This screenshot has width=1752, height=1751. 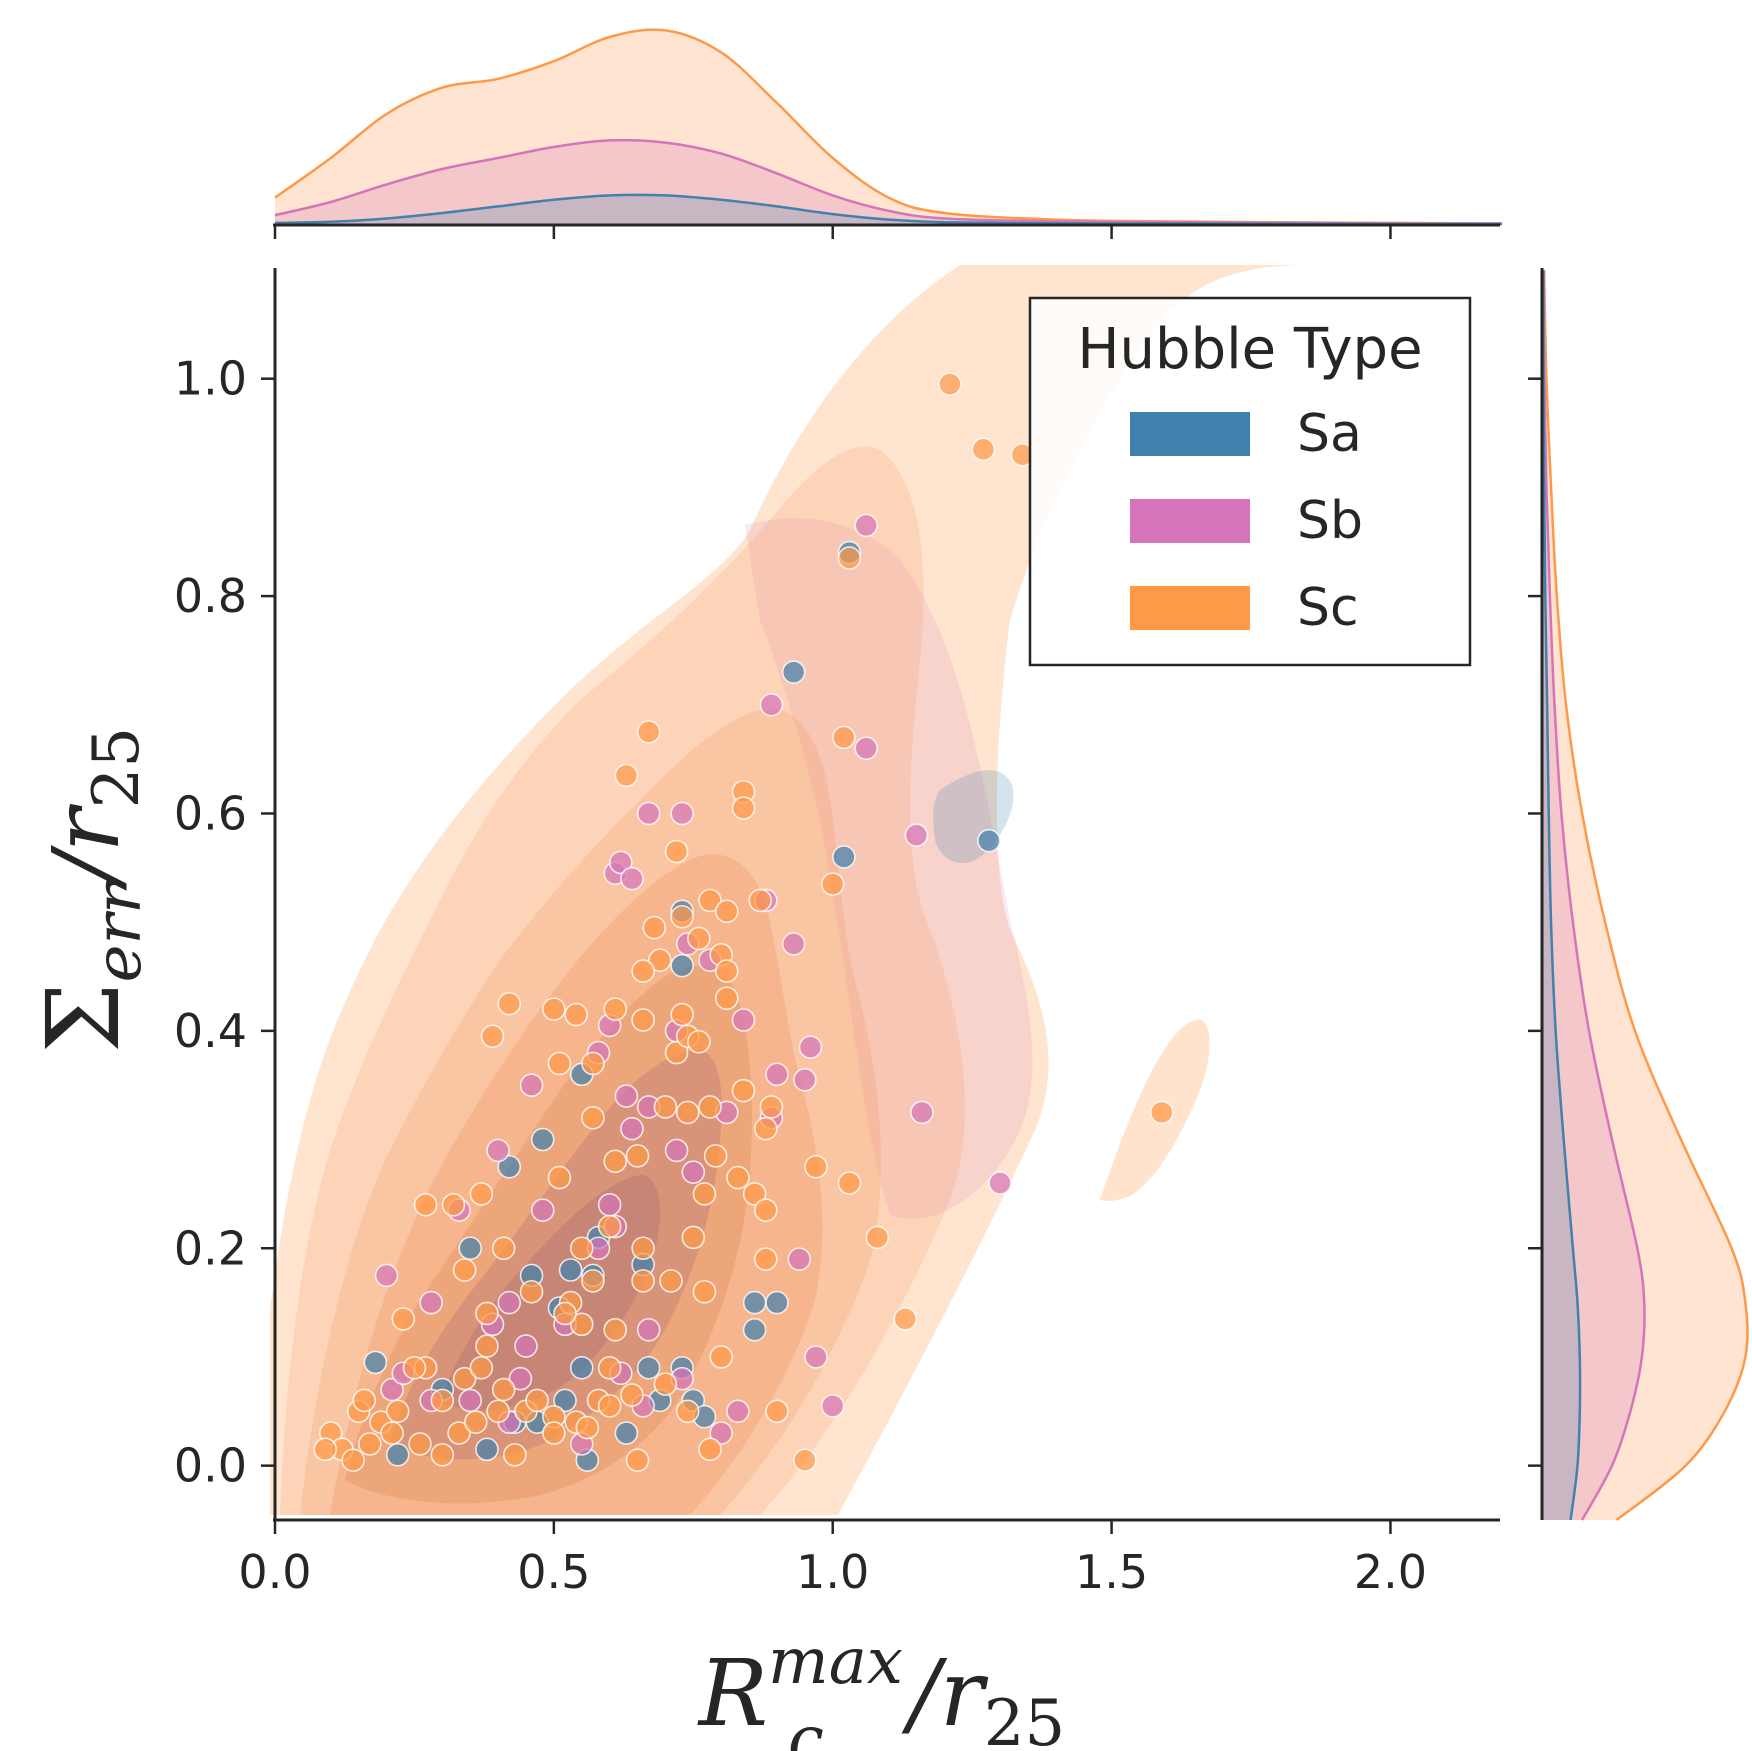 I want to click on legend-label-sb: Sb, so click(x=1330, y=521).